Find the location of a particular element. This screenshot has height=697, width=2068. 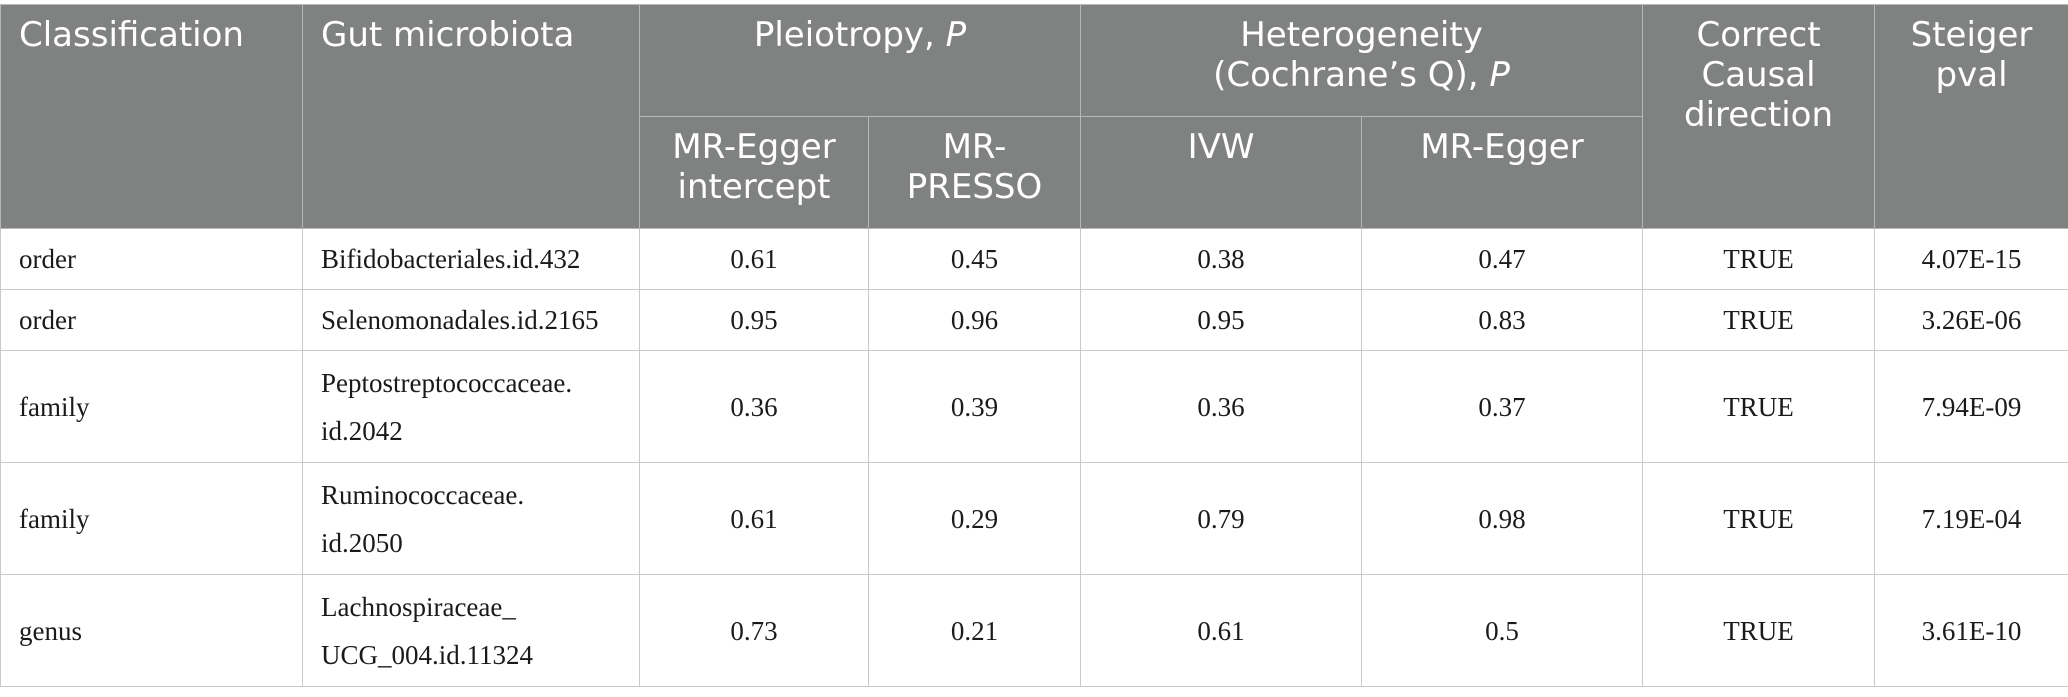

header-mr-presso: MR-PRESSO is located at coordinates (974, 172).